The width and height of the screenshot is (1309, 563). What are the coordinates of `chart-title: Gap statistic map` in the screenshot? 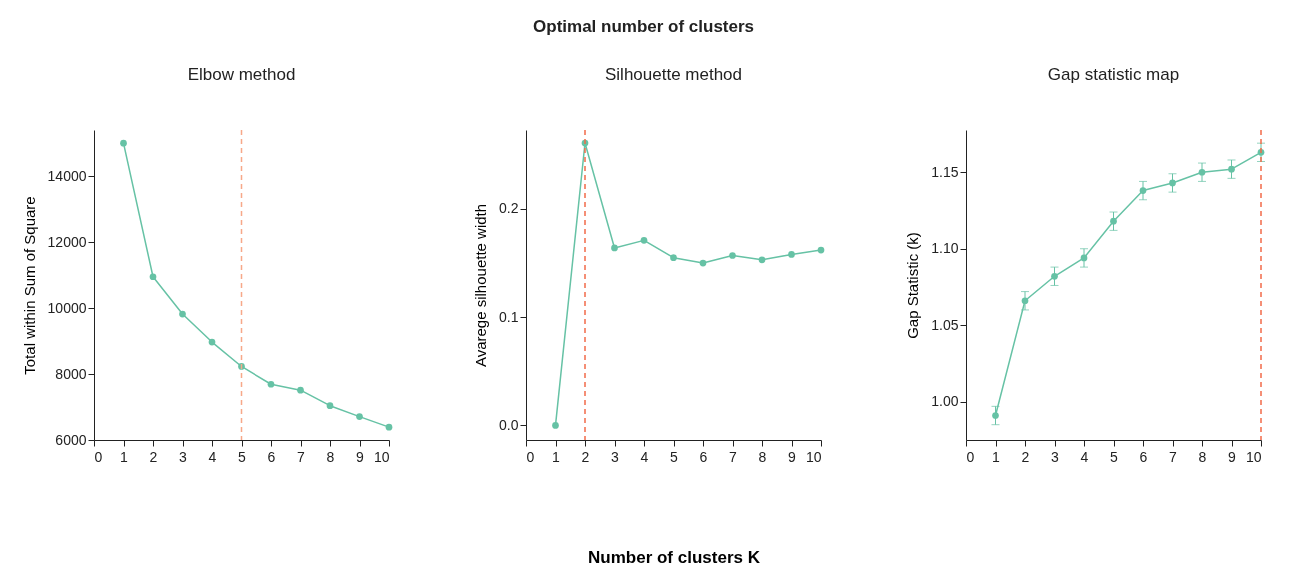 It's located at (1113, 75).